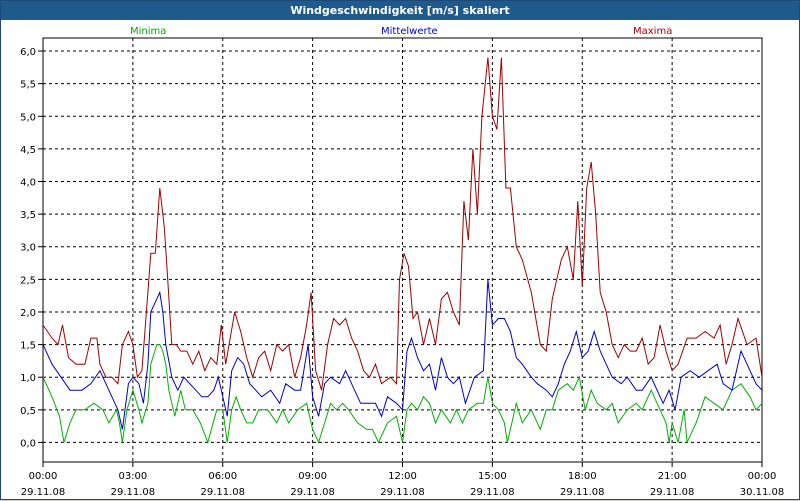 The image size is (800, 501). I want to click on y-tick-label: 0,0, so click(28, 443).